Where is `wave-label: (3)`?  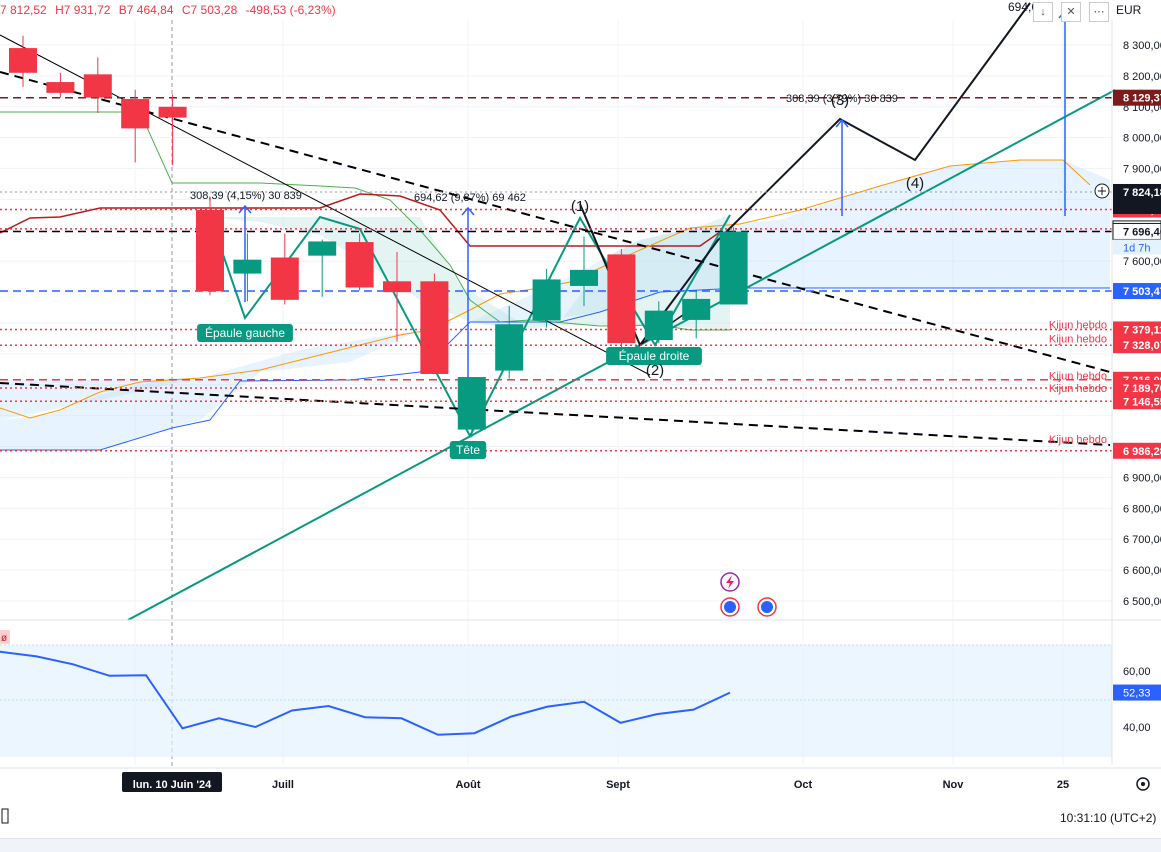 wave-label: (3) is located at coordinates (840, 100).